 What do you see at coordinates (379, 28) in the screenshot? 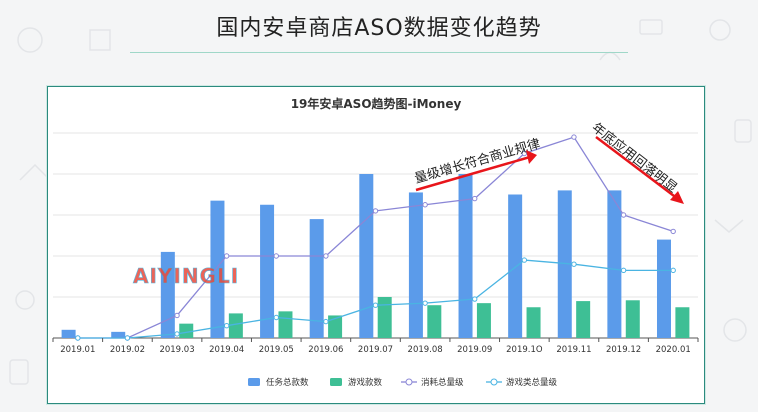
I see `slide-title: 国内安卓商店ASO数据变化趋势` at bounding box center [379, 28].